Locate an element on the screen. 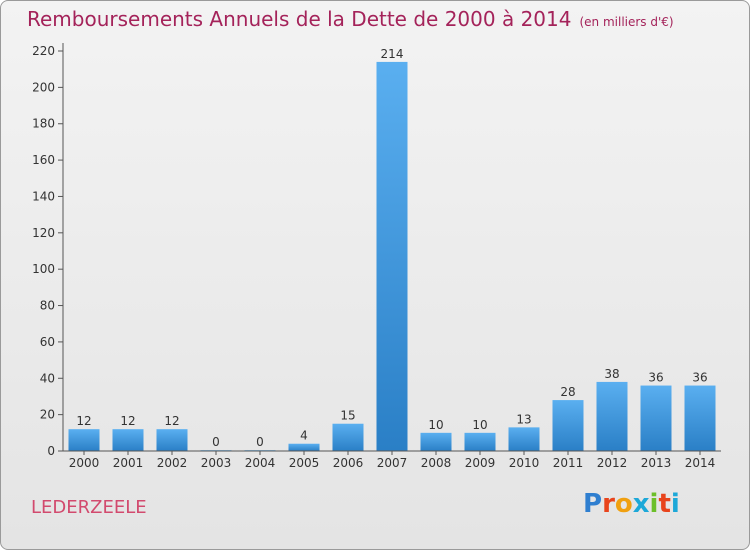 Image resolution: width=750 pixels, height=550 pixels. y-tick-label: 220 is located at coordinates (43, 51).